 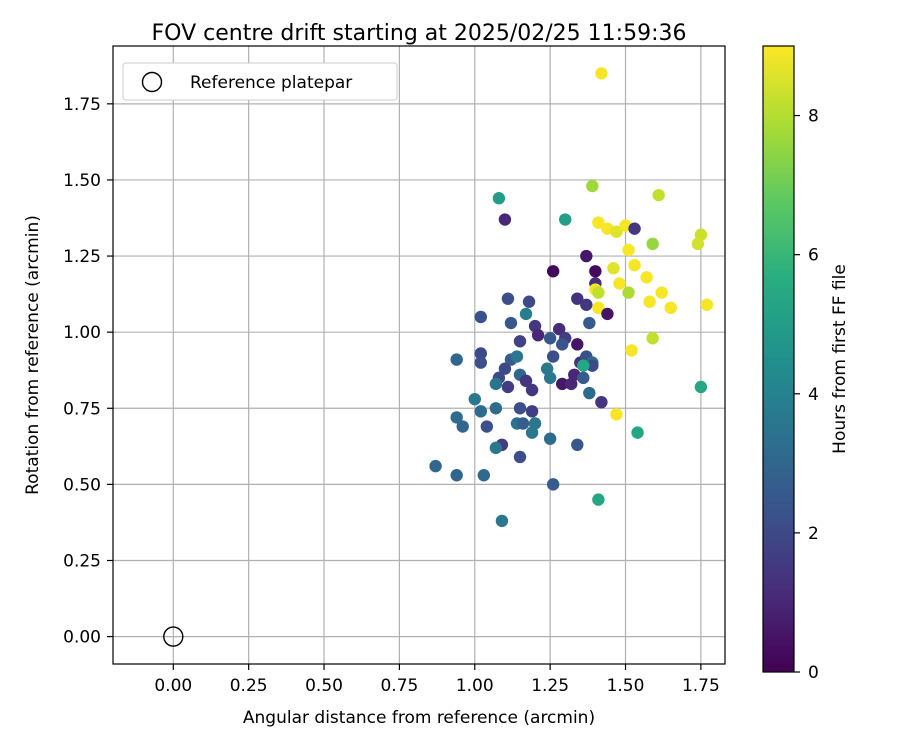 What do you see at coordinates (813, 673) in the screenshot?
I see `colorbar-tick-label: 0` at bounding box center [813, 673].